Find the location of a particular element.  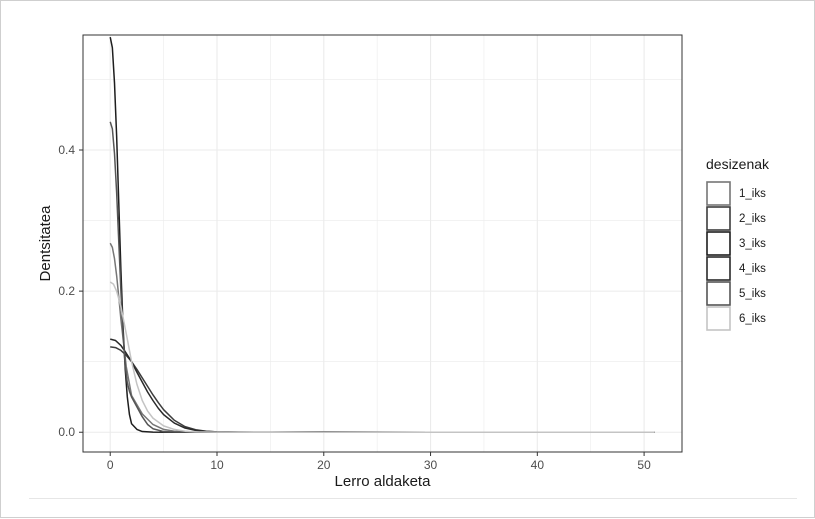

legend-label-4_iks: 4_iks is located at coordinates (752, 269).